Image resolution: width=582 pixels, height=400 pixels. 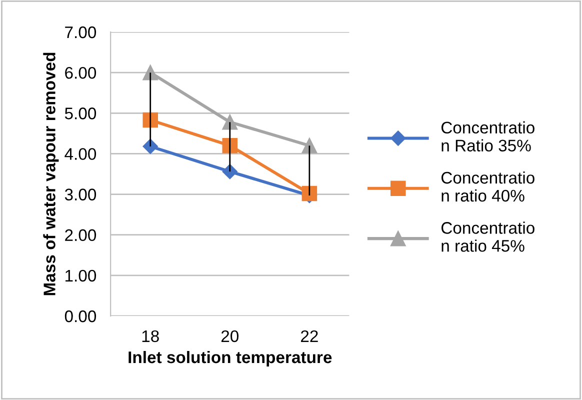 What do you see at coordinates (487, 237) in the screenshot?
I see `legend-label: Concentration ratio 45%` at bounding box center [487, 237].